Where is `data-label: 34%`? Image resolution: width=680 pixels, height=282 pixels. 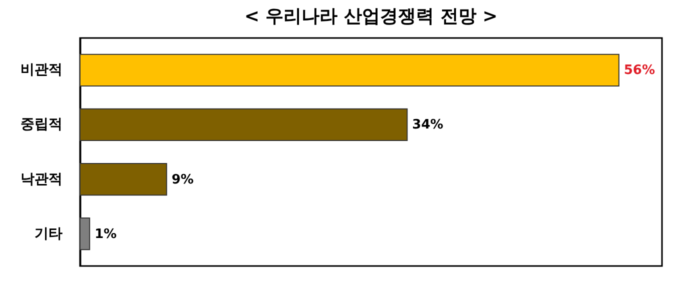
data-label: 34% is located at coordinates (428, 125).